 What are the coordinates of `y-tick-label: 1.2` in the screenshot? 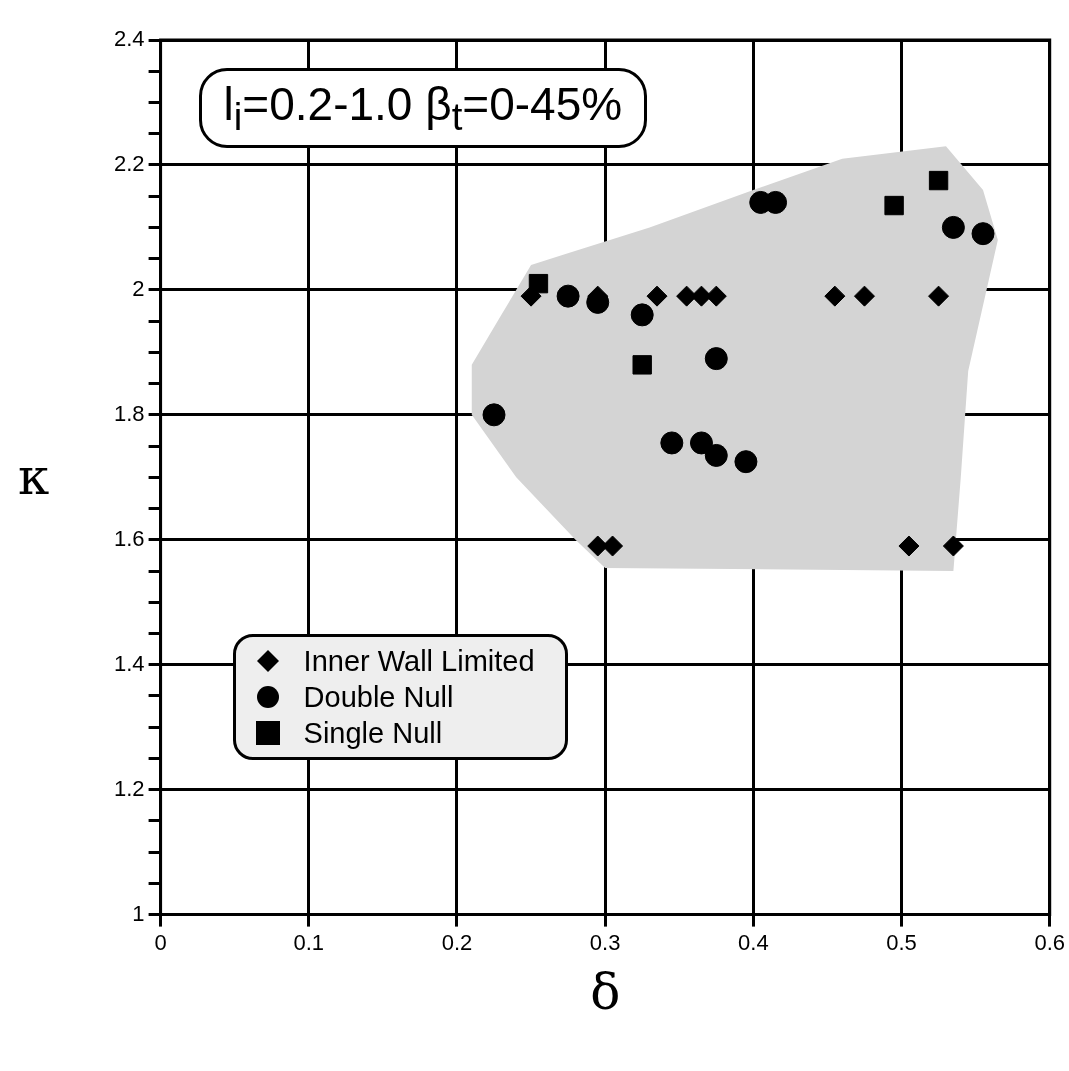 It's located at (129, 788).